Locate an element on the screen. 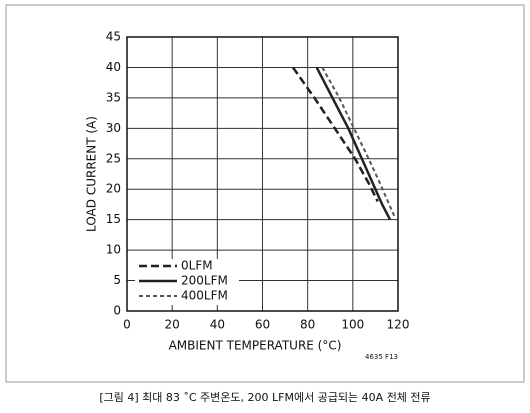  y-tick-label: 35 is located at coordinates (113, 97).